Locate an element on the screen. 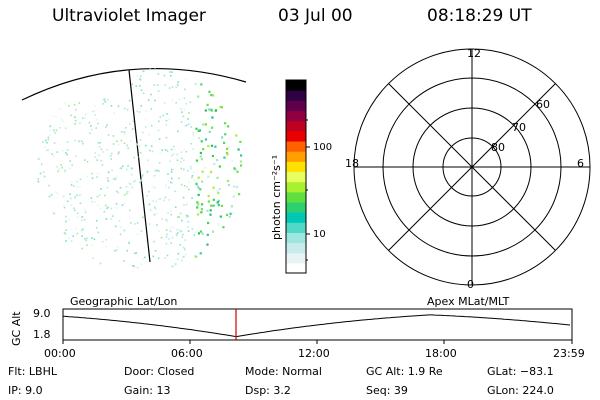 The height and width of the screenshot is (400, 600). altitude-timeline is located at coordinates (317, 326).